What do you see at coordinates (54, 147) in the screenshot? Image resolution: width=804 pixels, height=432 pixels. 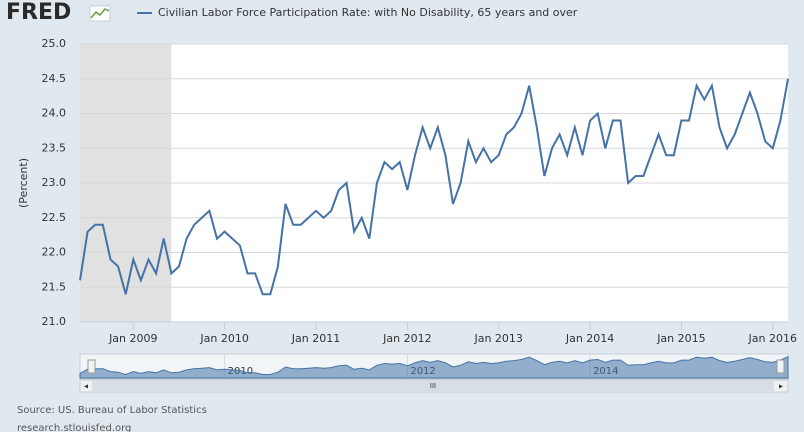 I see `y-tick-label: 23.5` at bounding box center [54, 147].